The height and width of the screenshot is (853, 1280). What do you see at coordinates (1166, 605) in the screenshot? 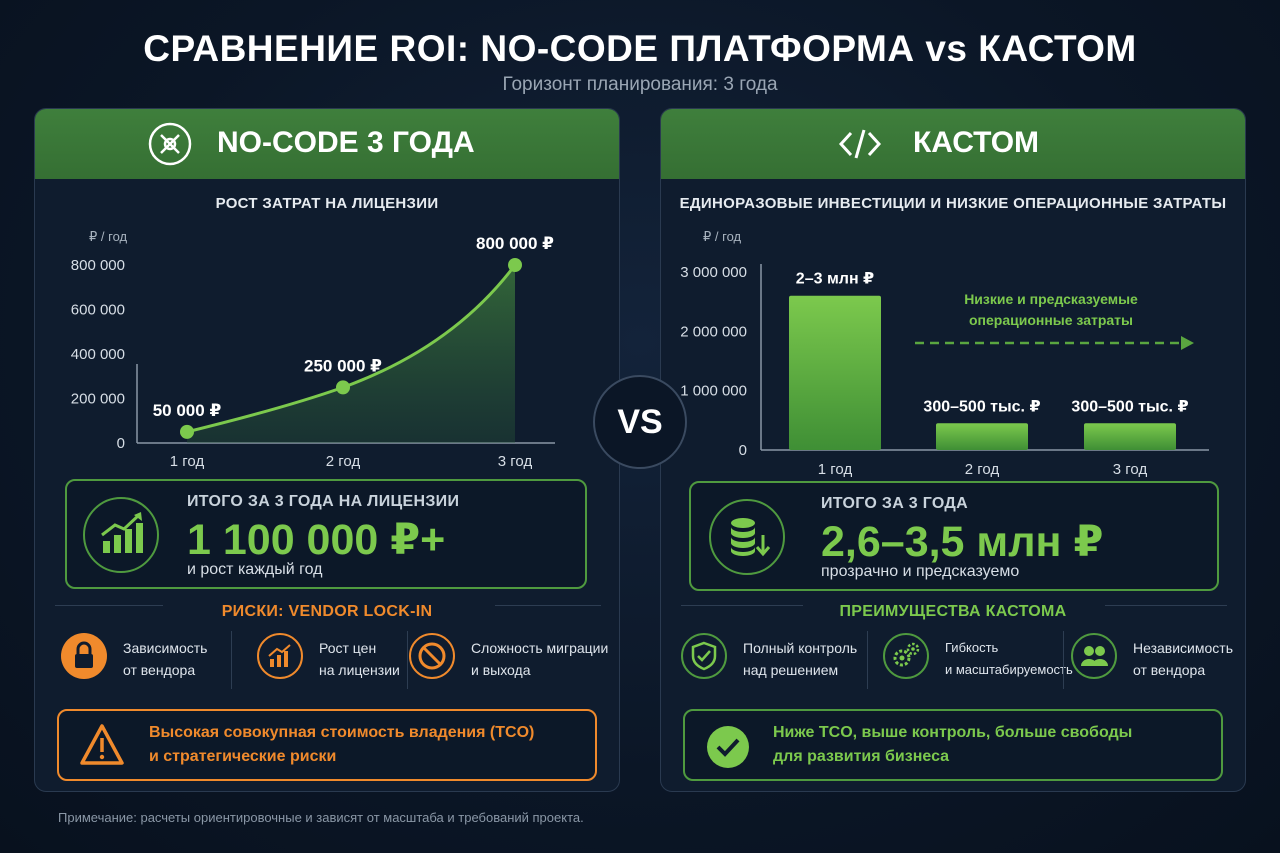
I see `benefits-divider-right` at bounding box center [1166, 605].